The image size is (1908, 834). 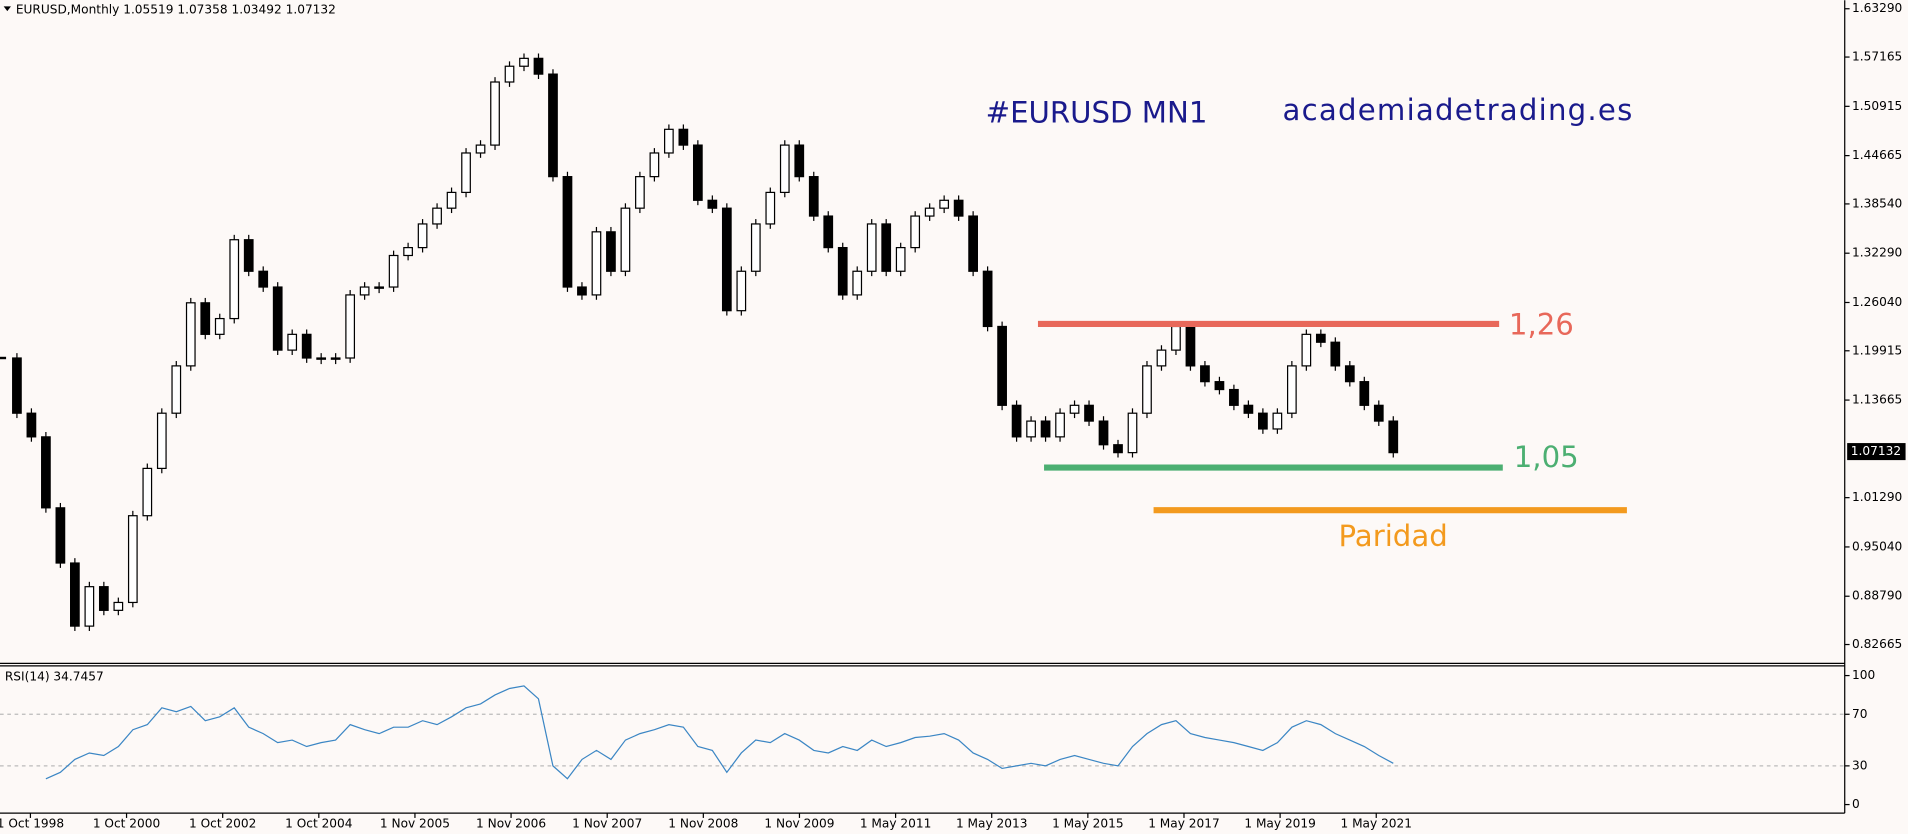 I want to click on y-tick-label: 1.32290, so click(x=1877, y=253).